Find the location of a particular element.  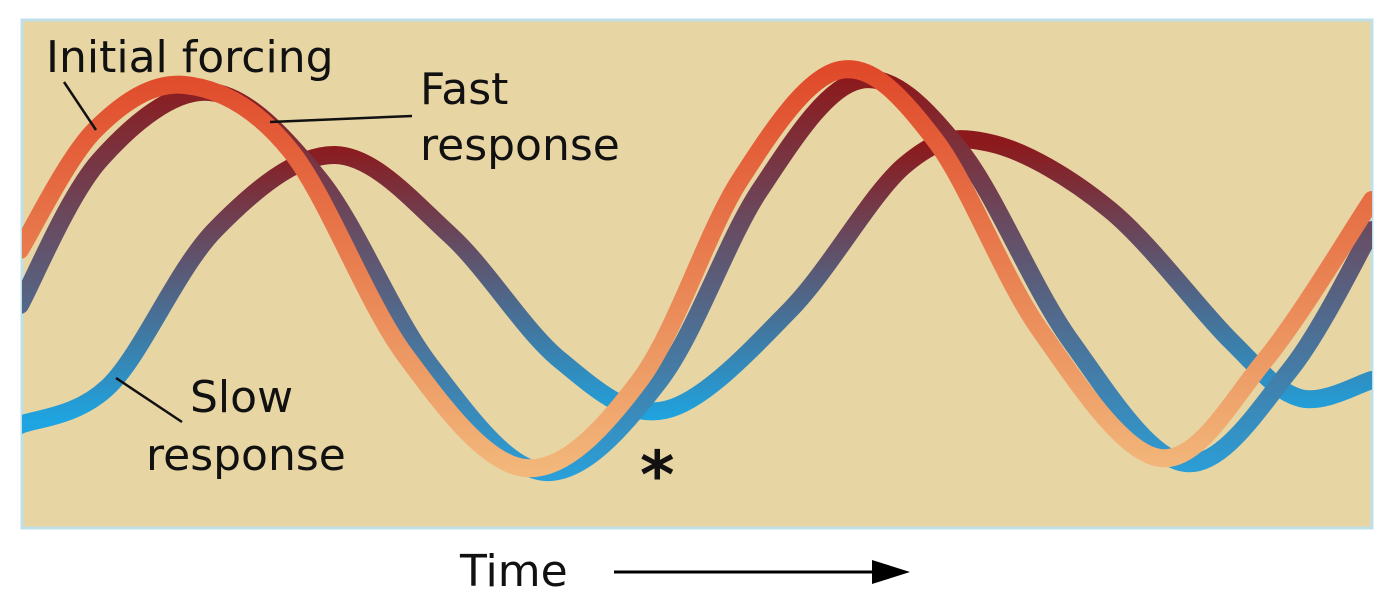

time-axis-label: Time is located at coordinates (513, 571).